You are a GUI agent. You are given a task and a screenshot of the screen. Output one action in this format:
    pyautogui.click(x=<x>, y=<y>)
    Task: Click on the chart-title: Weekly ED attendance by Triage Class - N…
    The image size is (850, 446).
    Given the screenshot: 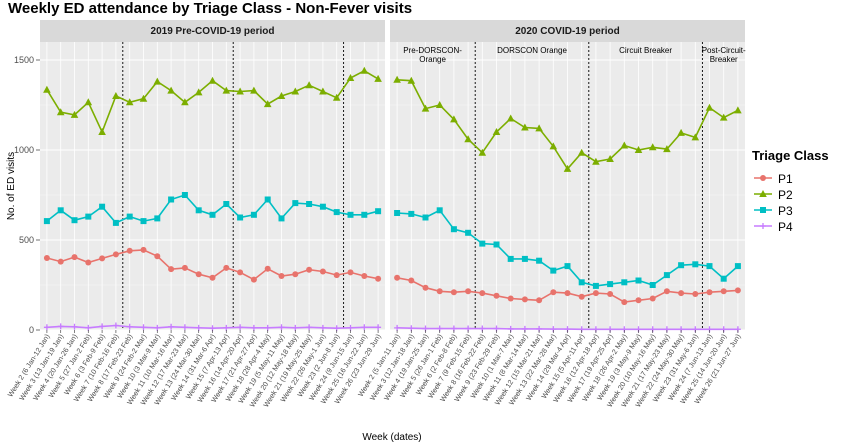 What is the action you would take?
    pyautogui.click(x=210, y=8)
    